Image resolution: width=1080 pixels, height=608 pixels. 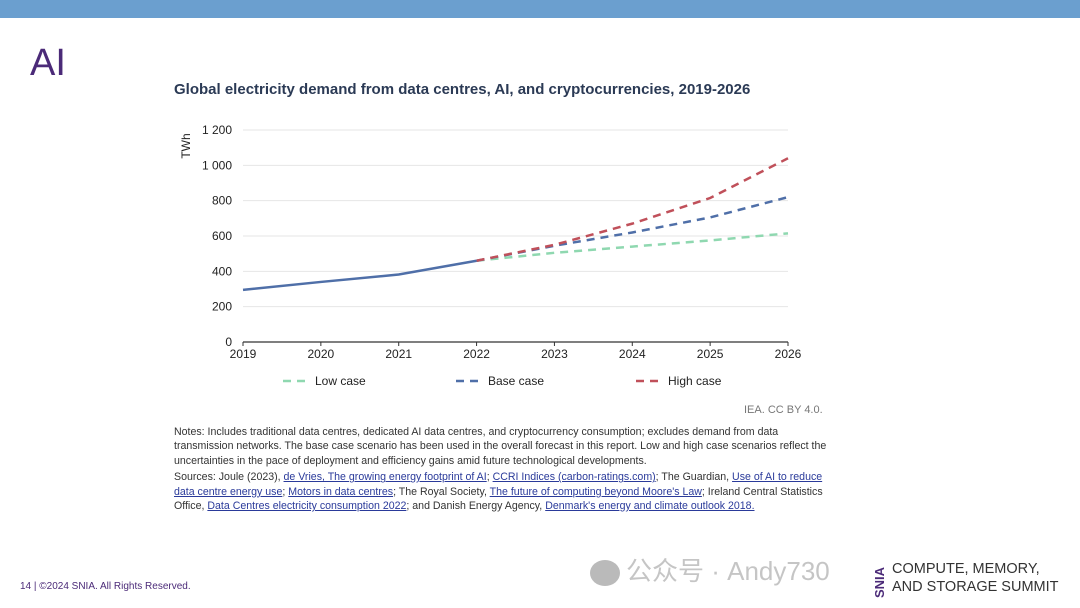 What do you see at coordinates (574, 477) in the screenshot?
I see `source-link: CCRI Indices (carbon-ratings.com)` at bounding box center [574, 477].